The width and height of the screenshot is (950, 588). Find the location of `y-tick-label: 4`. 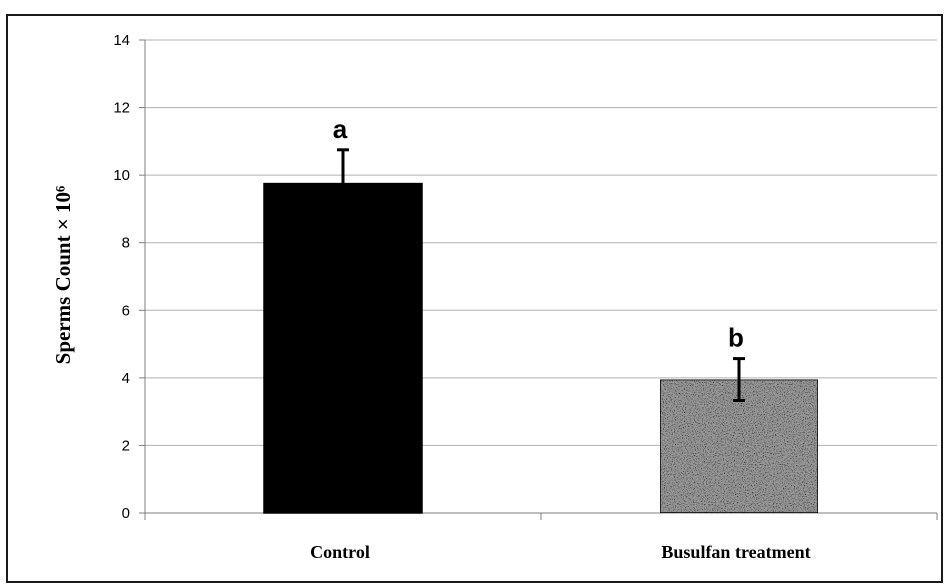

y-tick-label: 4 is located at coordinates (126, 378).